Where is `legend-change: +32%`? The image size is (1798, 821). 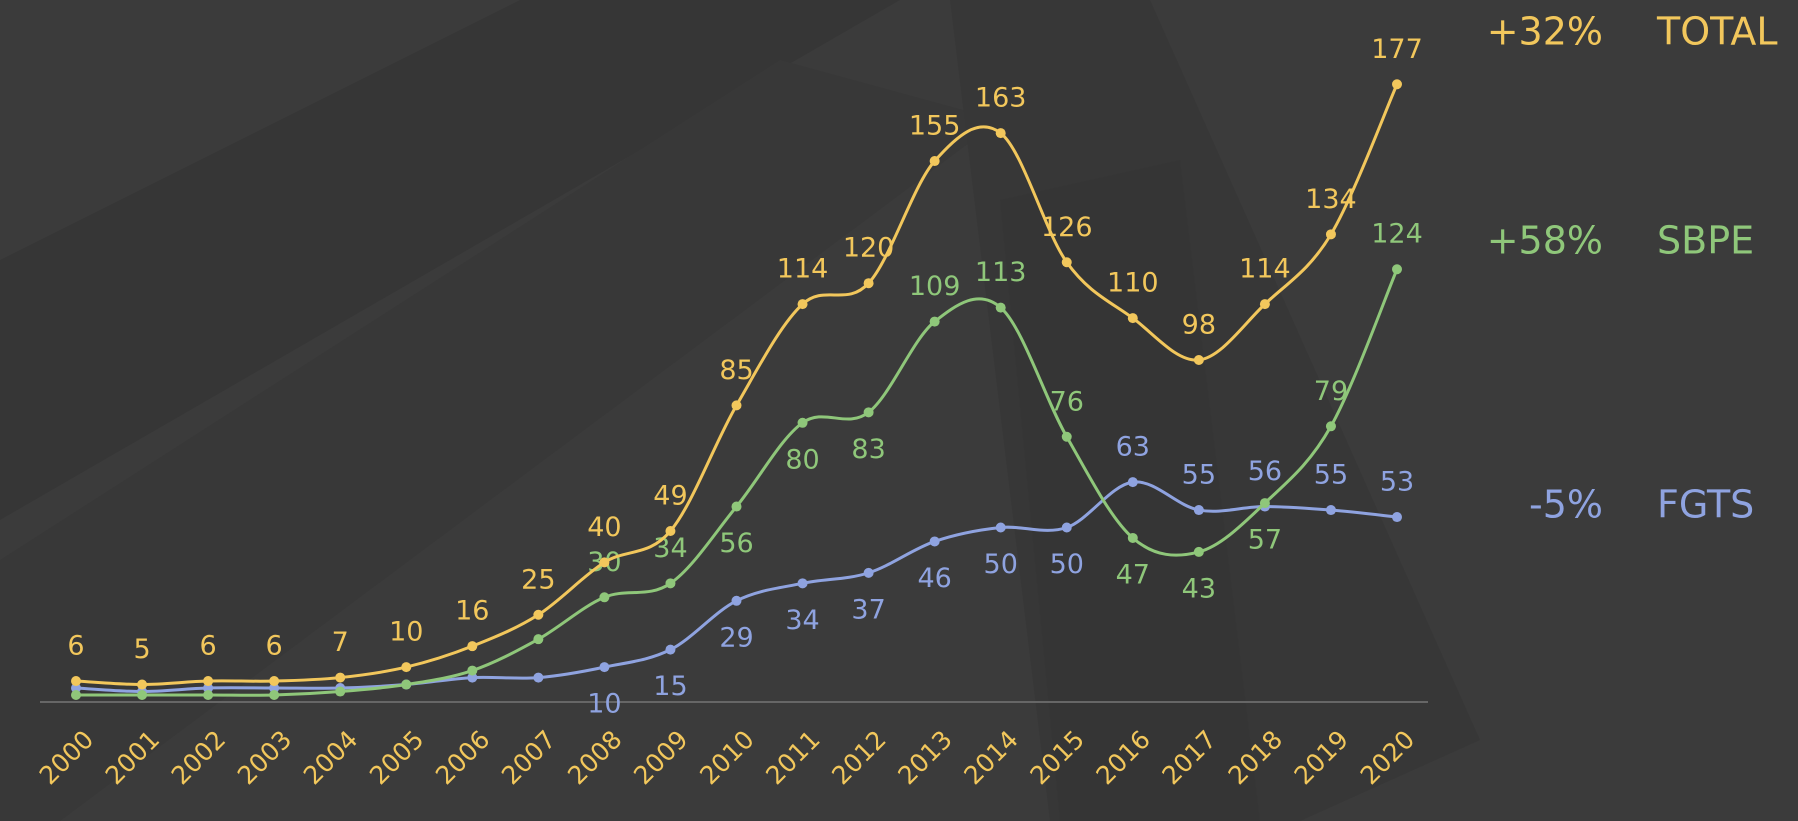 legend-change: +32% is located at coordinates (1545, 32).